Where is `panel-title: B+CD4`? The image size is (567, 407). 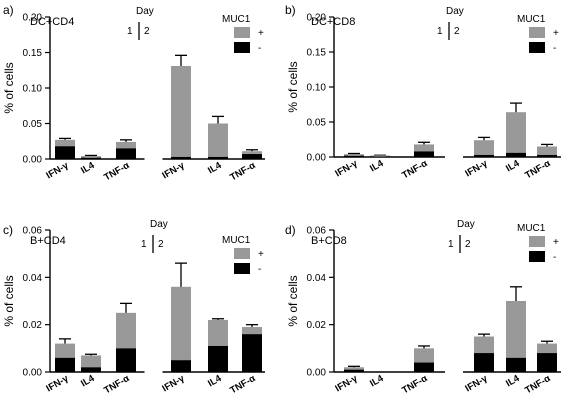
panel-title: B+CD4 is located at coordinates (48, 241).